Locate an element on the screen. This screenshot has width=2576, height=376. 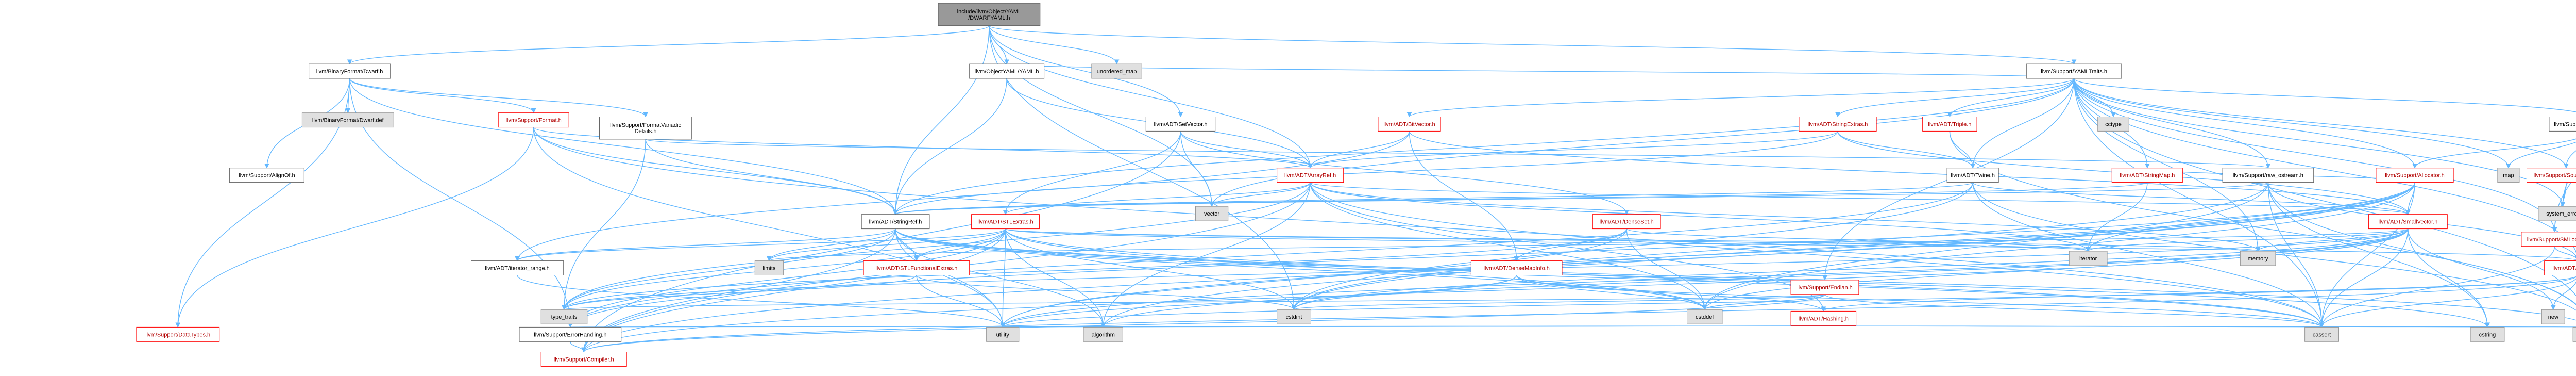
node-root: include/llvm/Object/YAML/DWARFYAML.h is located at coordinates (989, 14).